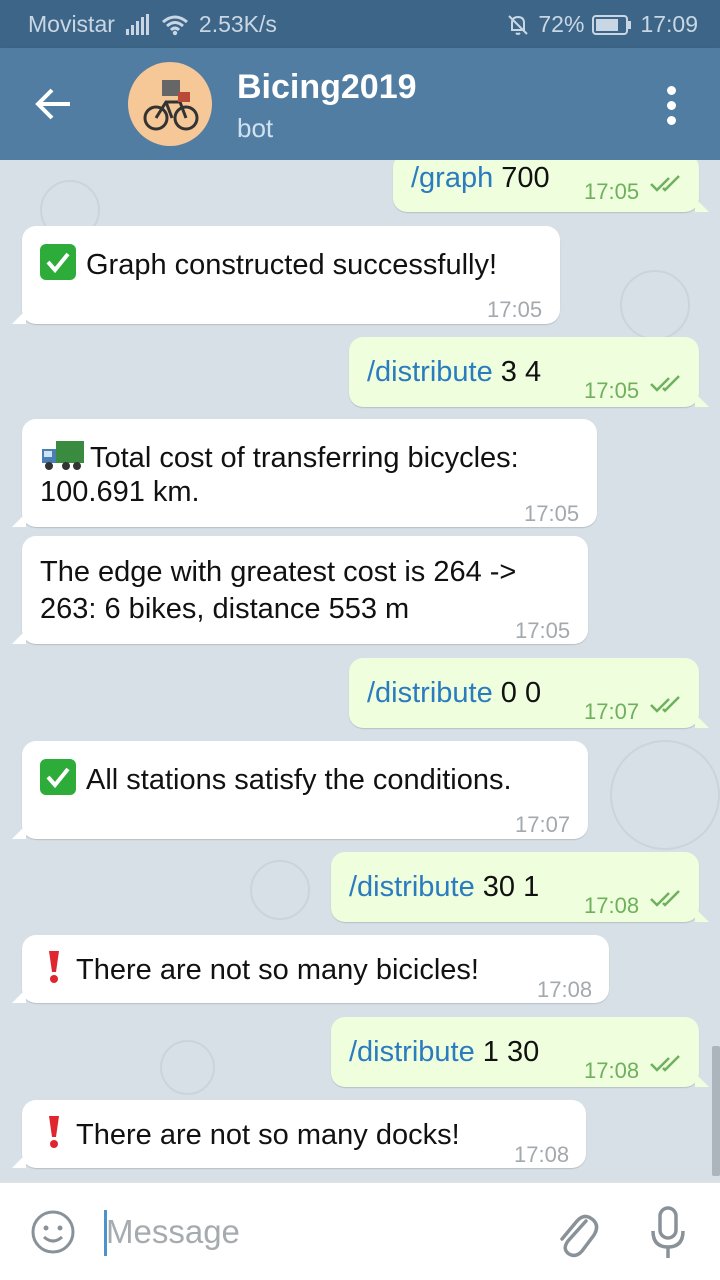 This screenshot has width=720, height=1280. What do you see at coordinates (268, 1135) in the screenshot?
I see `message-text: There are not so many docks!` at bounding box center [268, 1135].